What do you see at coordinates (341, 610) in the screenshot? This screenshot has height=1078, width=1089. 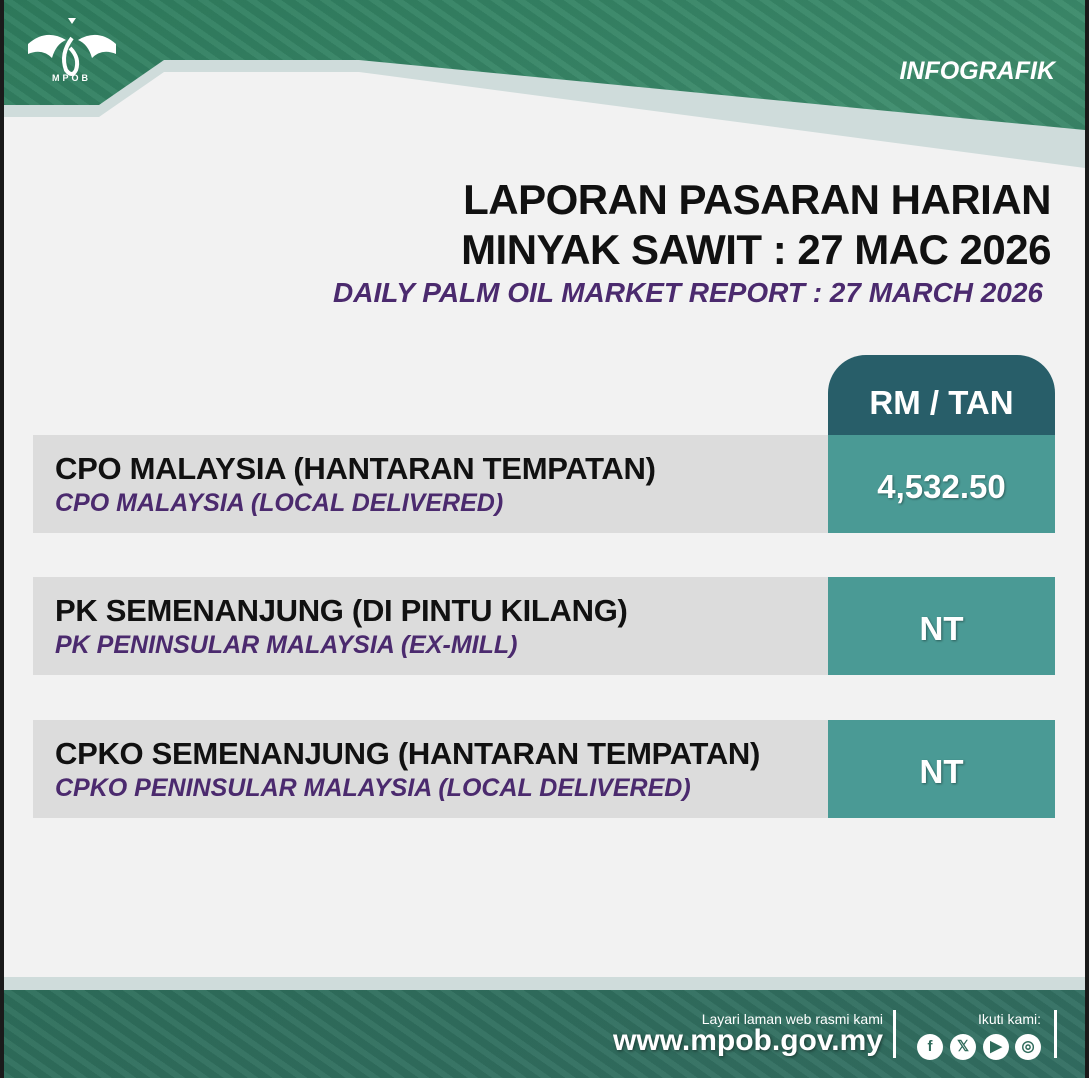 I see `label-malay: PK SEMENANJUNG (DI PINTU KILANG)` at bounding box center [341, 610].